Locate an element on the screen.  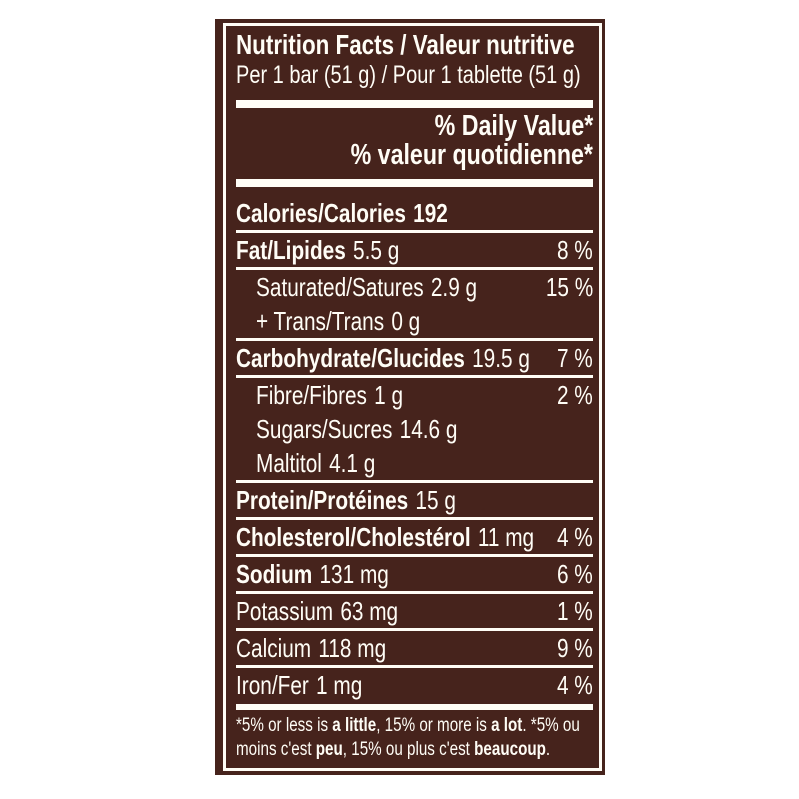
nutrient-row: + Trans/Trans 0 g is located at coordinates (414, 322).